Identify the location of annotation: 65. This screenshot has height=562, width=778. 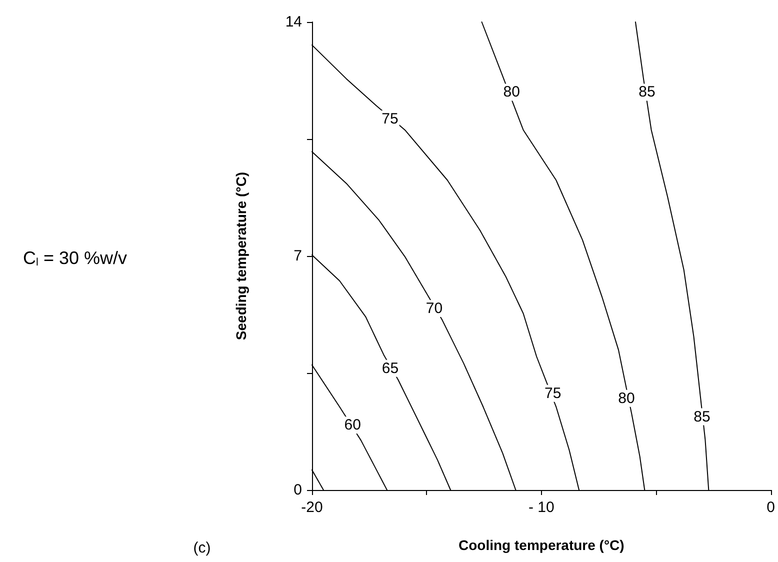
(390, 368).